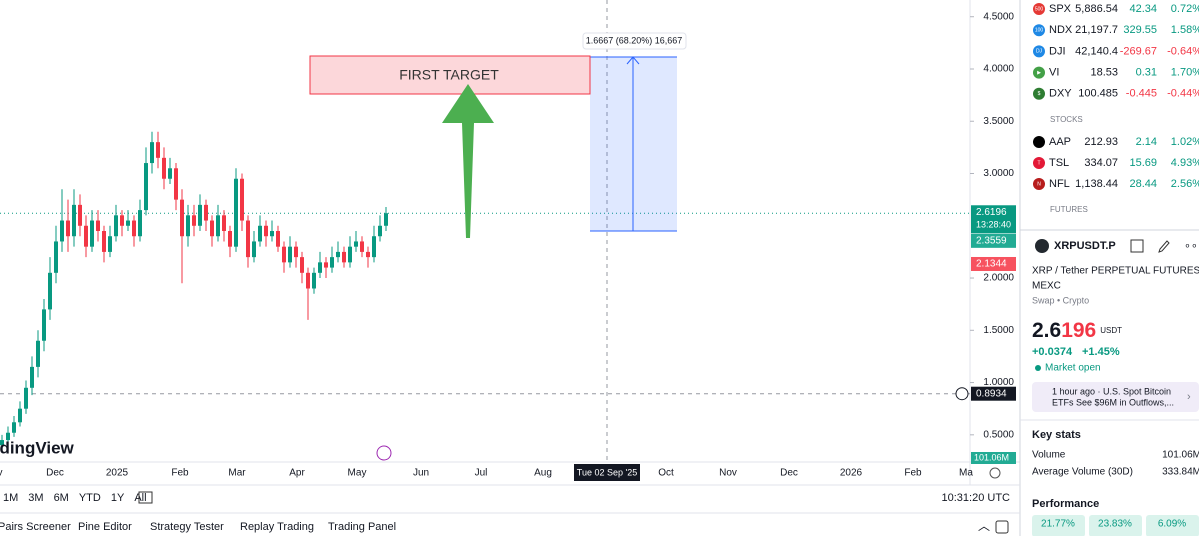  I want to click on bottom-tab: Pairs Screener, so click(35, 527).